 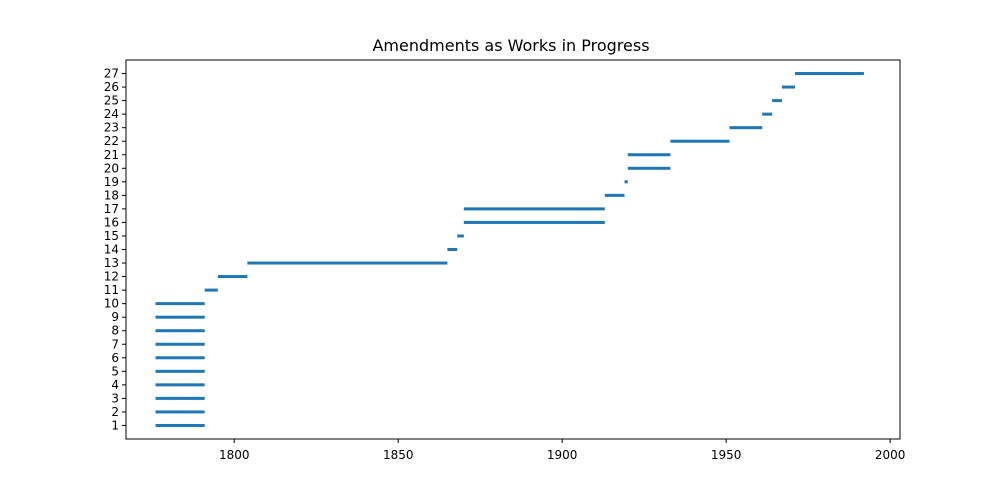 What do you see at coordinates (398, 455) in the screenshot?
I see `x-tick-label: 1850` at bounding box center [398, 455].